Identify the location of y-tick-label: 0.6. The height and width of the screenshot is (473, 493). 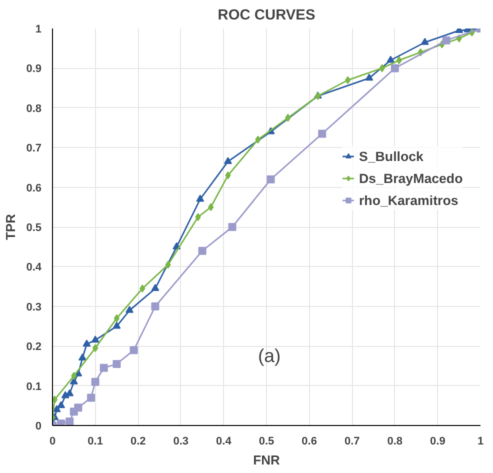
(34, 188).